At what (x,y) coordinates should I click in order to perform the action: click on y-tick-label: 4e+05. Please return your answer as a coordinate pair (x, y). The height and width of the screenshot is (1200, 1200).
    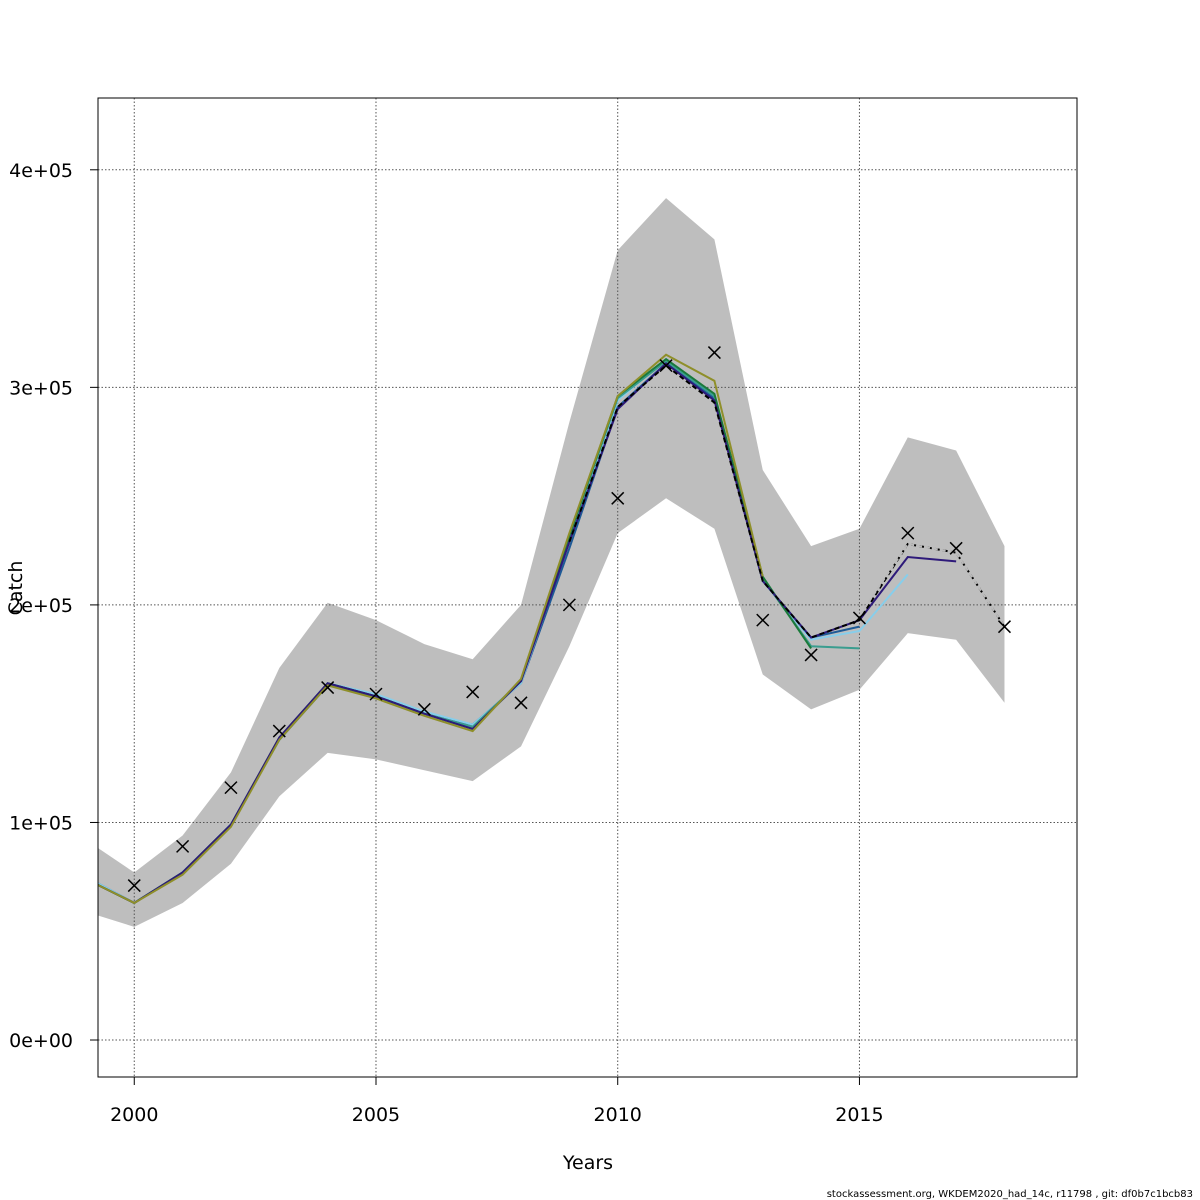
    Looking at the image, I should click on (41, 171).